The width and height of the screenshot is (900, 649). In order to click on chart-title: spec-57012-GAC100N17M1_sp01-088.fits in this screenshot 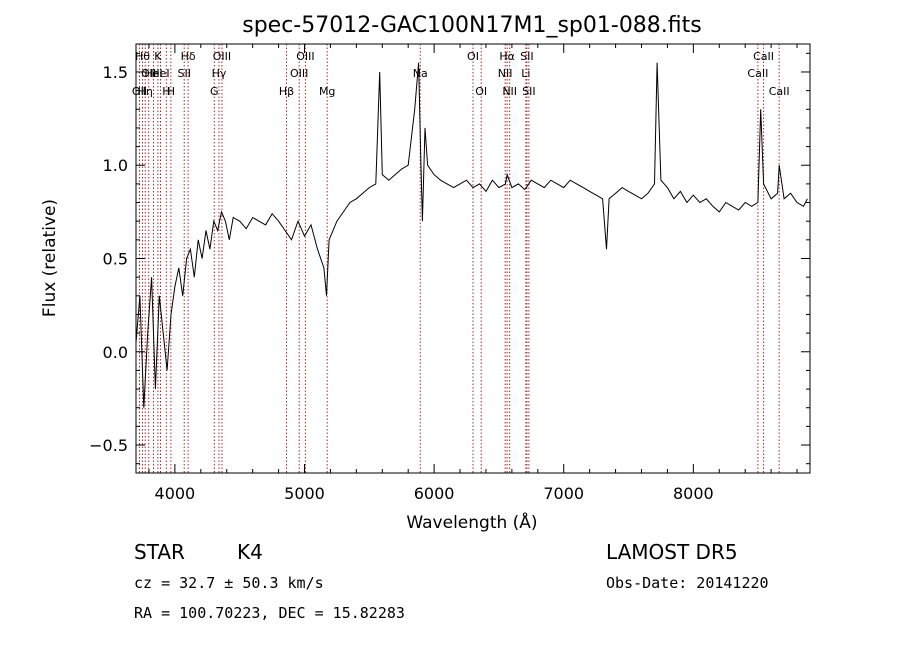, I will do `click(472, 25)`.